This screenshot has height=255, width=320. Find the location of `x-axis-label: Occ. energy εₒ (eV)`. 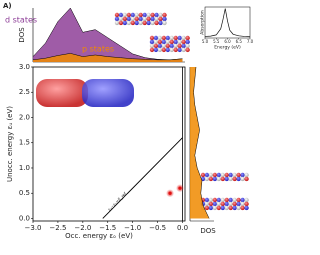

x-axis-label: Occ. energy εₒ (eV) is located at coordinates (99, 236).